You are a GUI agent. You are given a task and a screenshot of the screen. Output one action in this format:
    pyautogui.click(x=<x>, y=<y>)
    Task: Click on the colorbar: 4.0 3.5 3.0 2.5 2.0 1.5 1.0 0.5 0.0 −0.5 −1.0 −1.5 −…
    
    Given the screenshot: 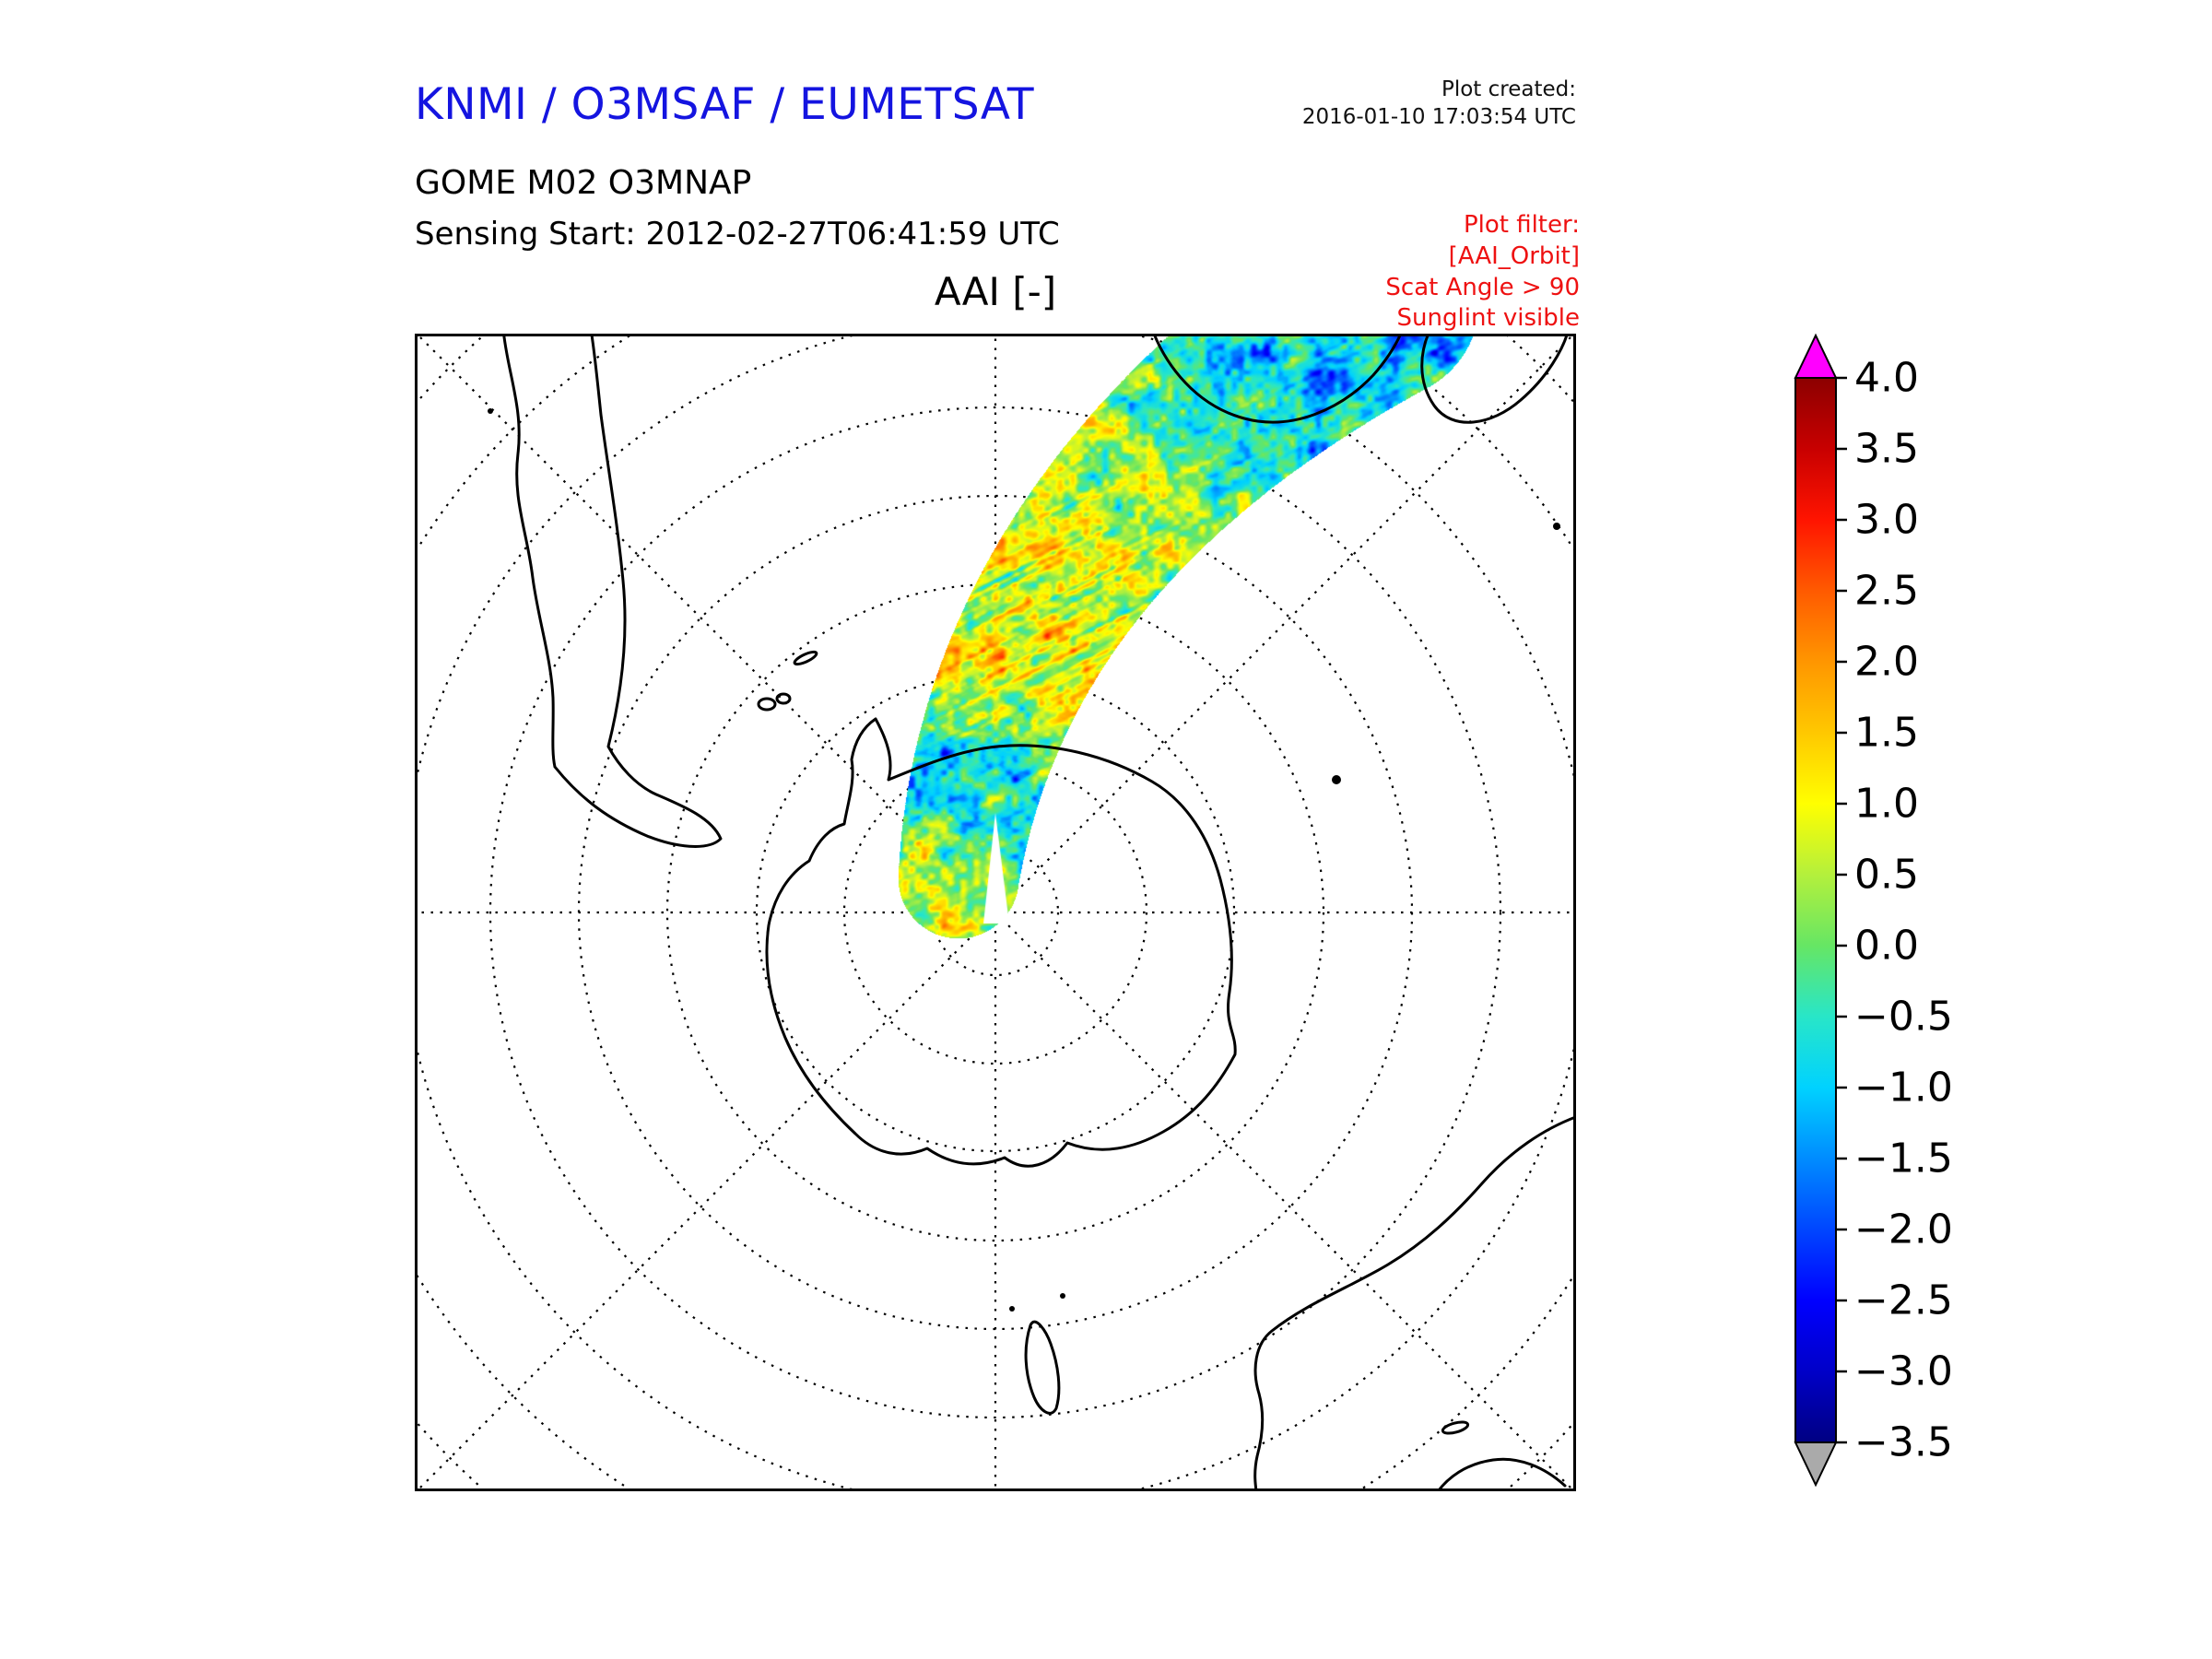 What is the action you would take?
    pyautogui.click(x=1873, y=910)
    